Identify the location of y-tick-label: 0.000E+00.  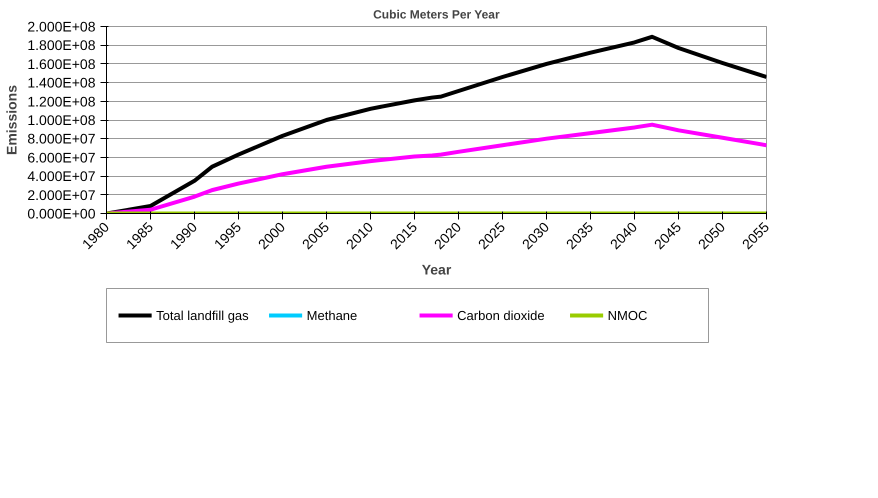
(61, 214).